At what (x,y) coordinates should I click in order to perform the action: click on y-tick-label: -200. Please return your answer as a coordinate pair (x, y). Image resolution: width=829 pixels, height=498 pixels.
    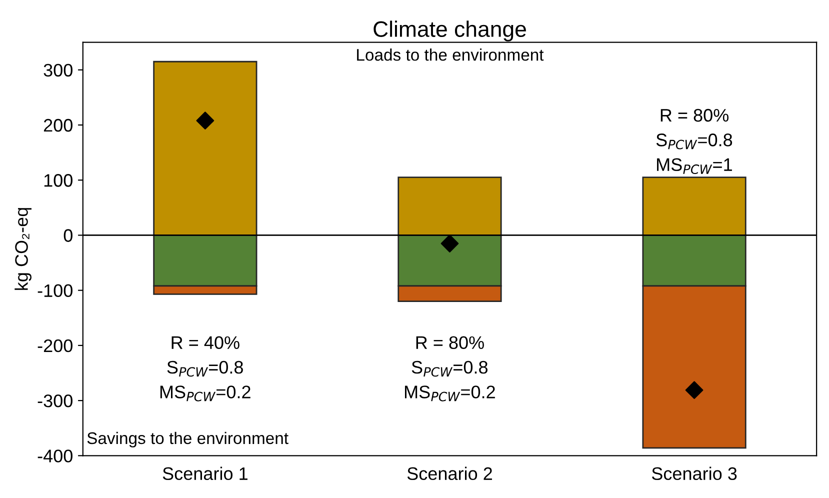
    Looking at the image, I should click on (55, 345).